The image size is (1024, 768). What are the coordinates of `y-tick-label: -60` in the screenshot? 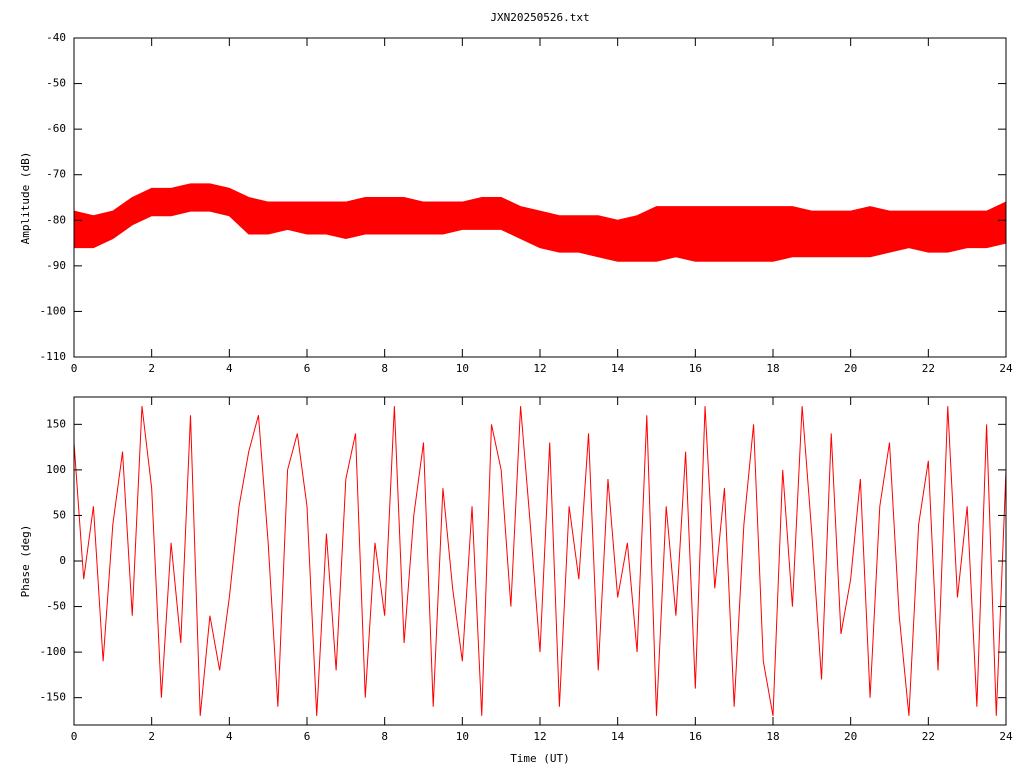 It's located at (56, 128).